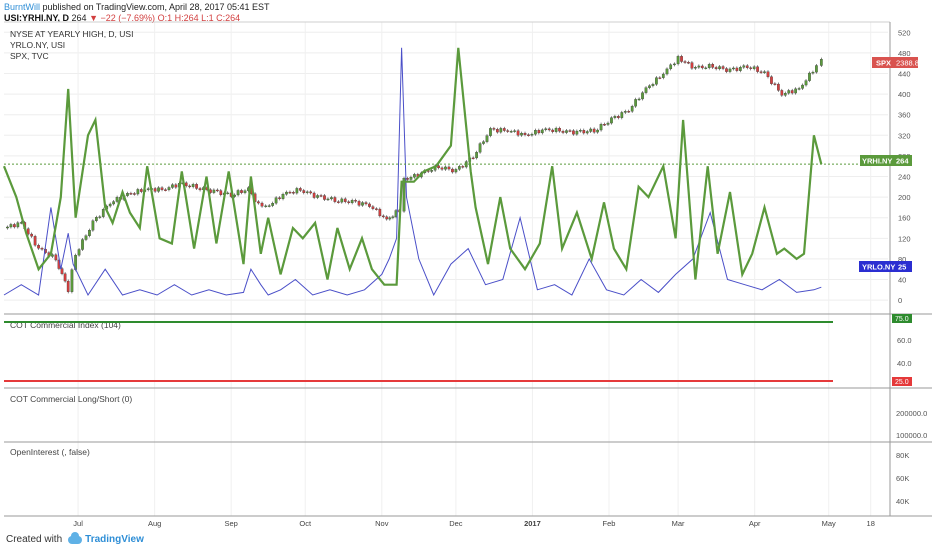  Describe the element at coordinates (904, 238) in the screenshot. I see `y-tick-label: 120` at that location.